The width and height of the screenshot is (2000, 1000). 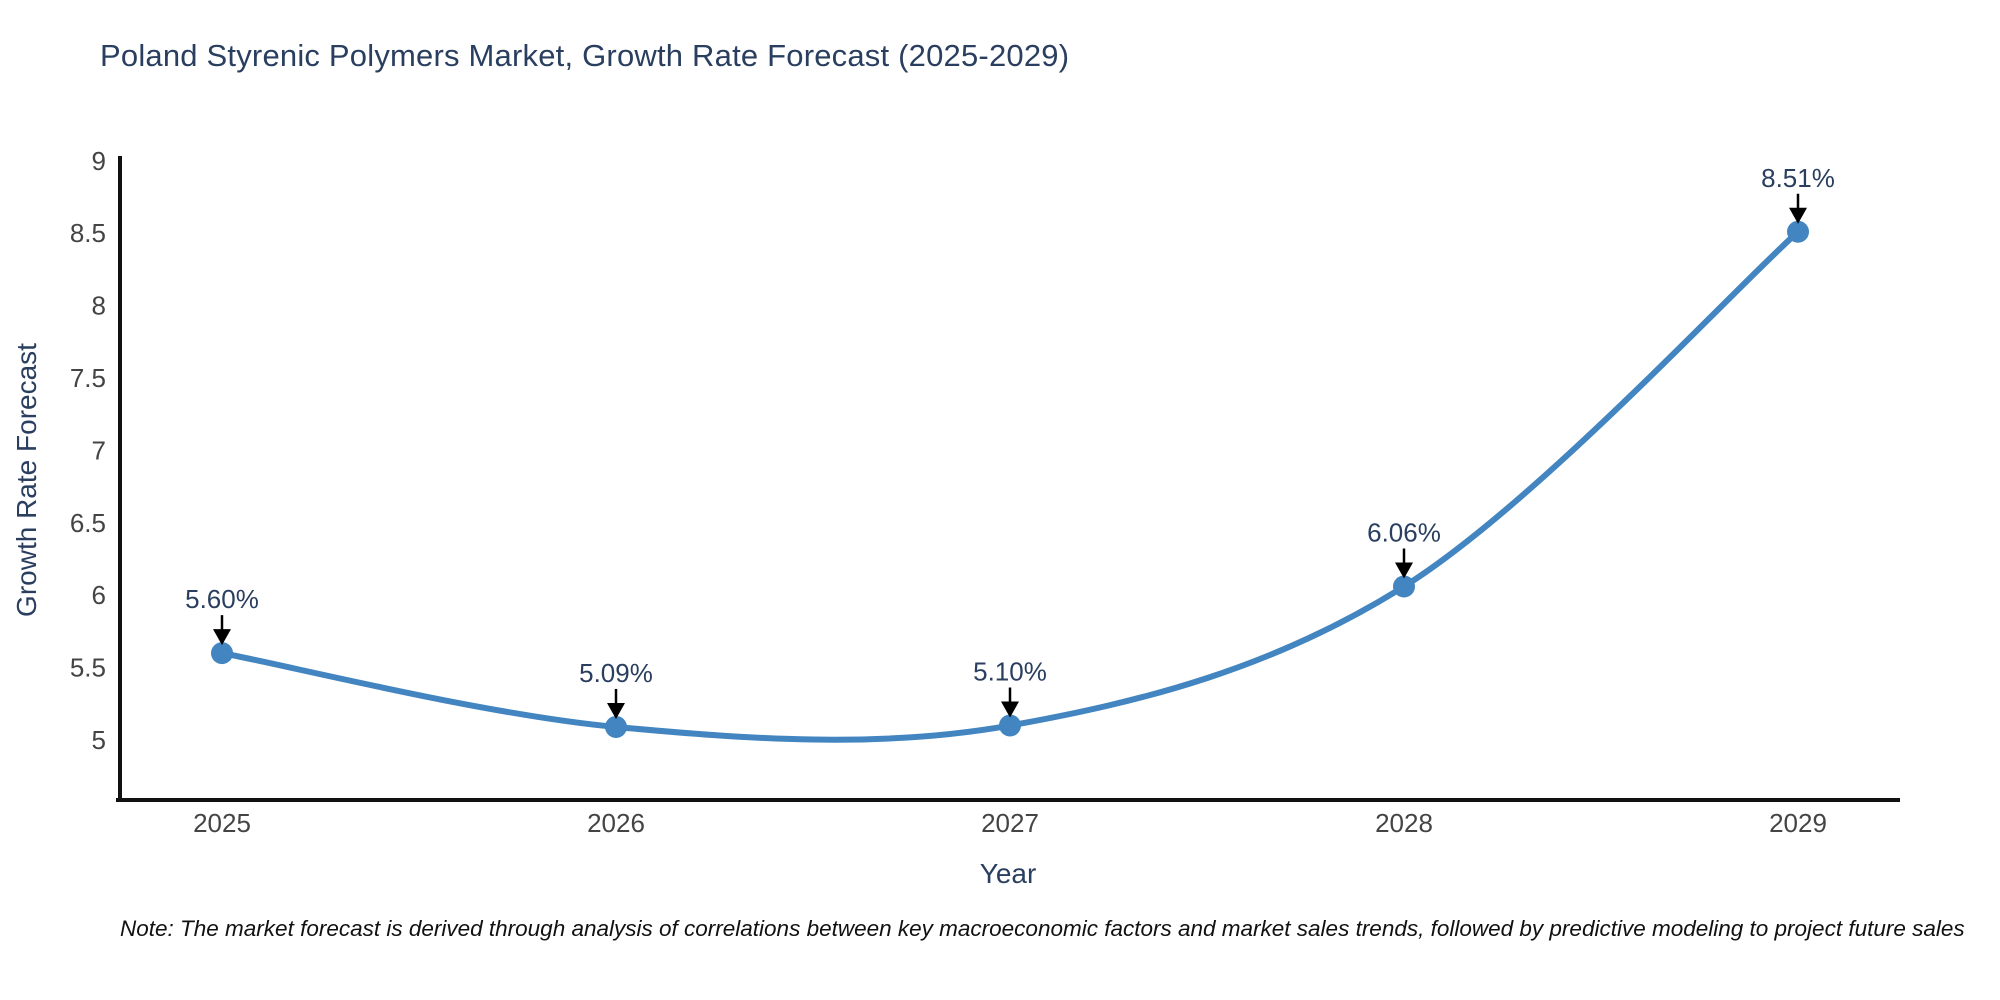 What do you see at coordinates (616, 823) in the screenshot?
I see `x-tick-label: 2026` at bounding box center [616, 823].